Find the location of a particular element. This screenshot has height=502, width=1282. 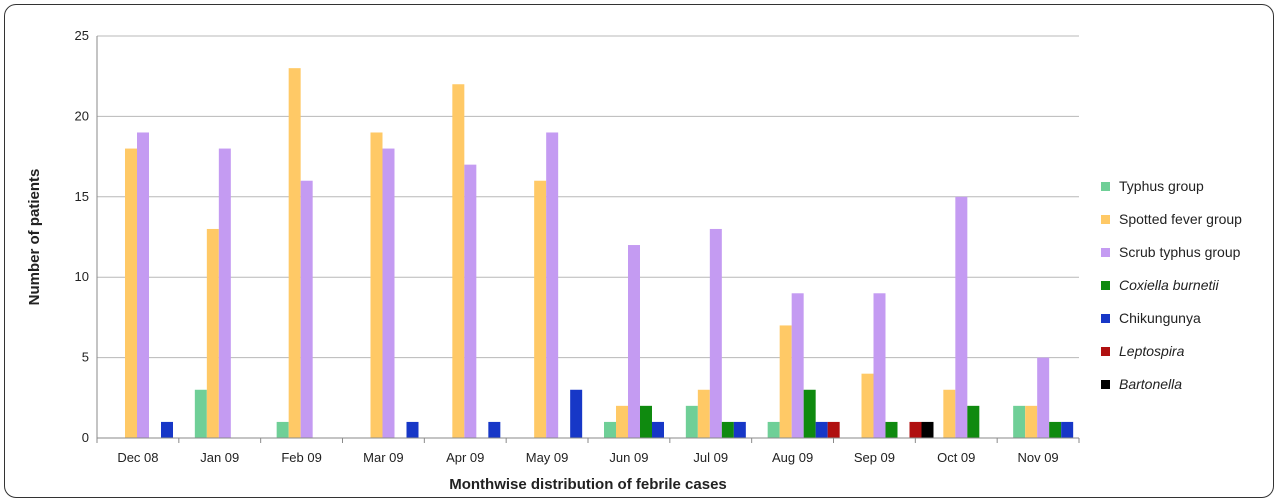

y-tick-label: 0 is located at coordinates (85, 437).